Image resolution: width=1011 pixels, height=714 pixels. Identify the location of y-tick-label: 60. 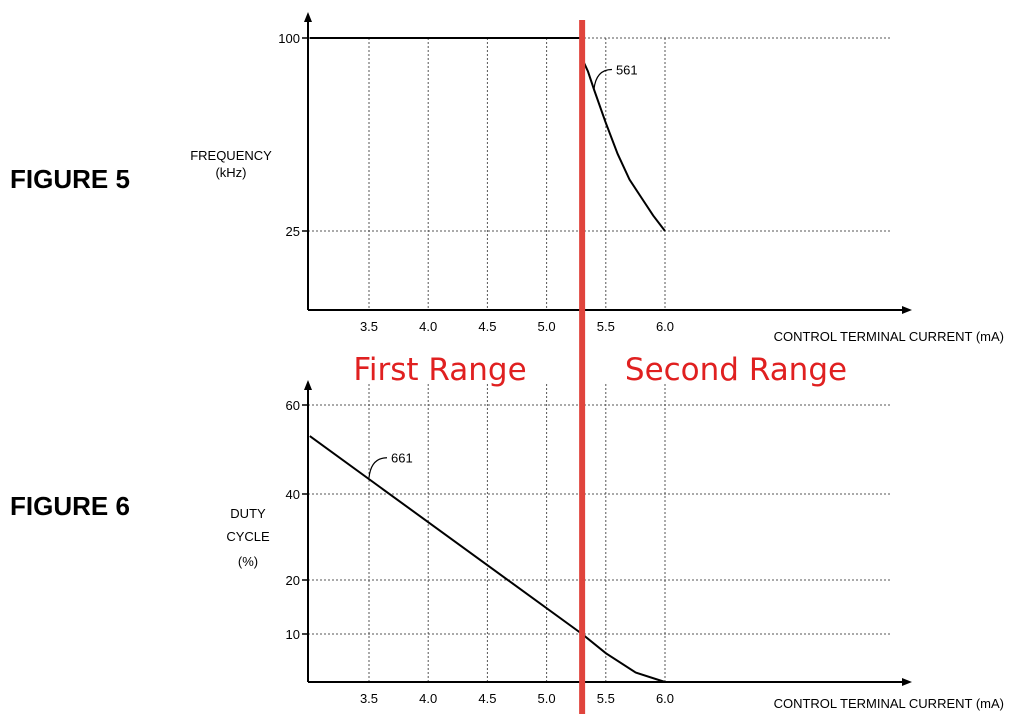
(293, 405).